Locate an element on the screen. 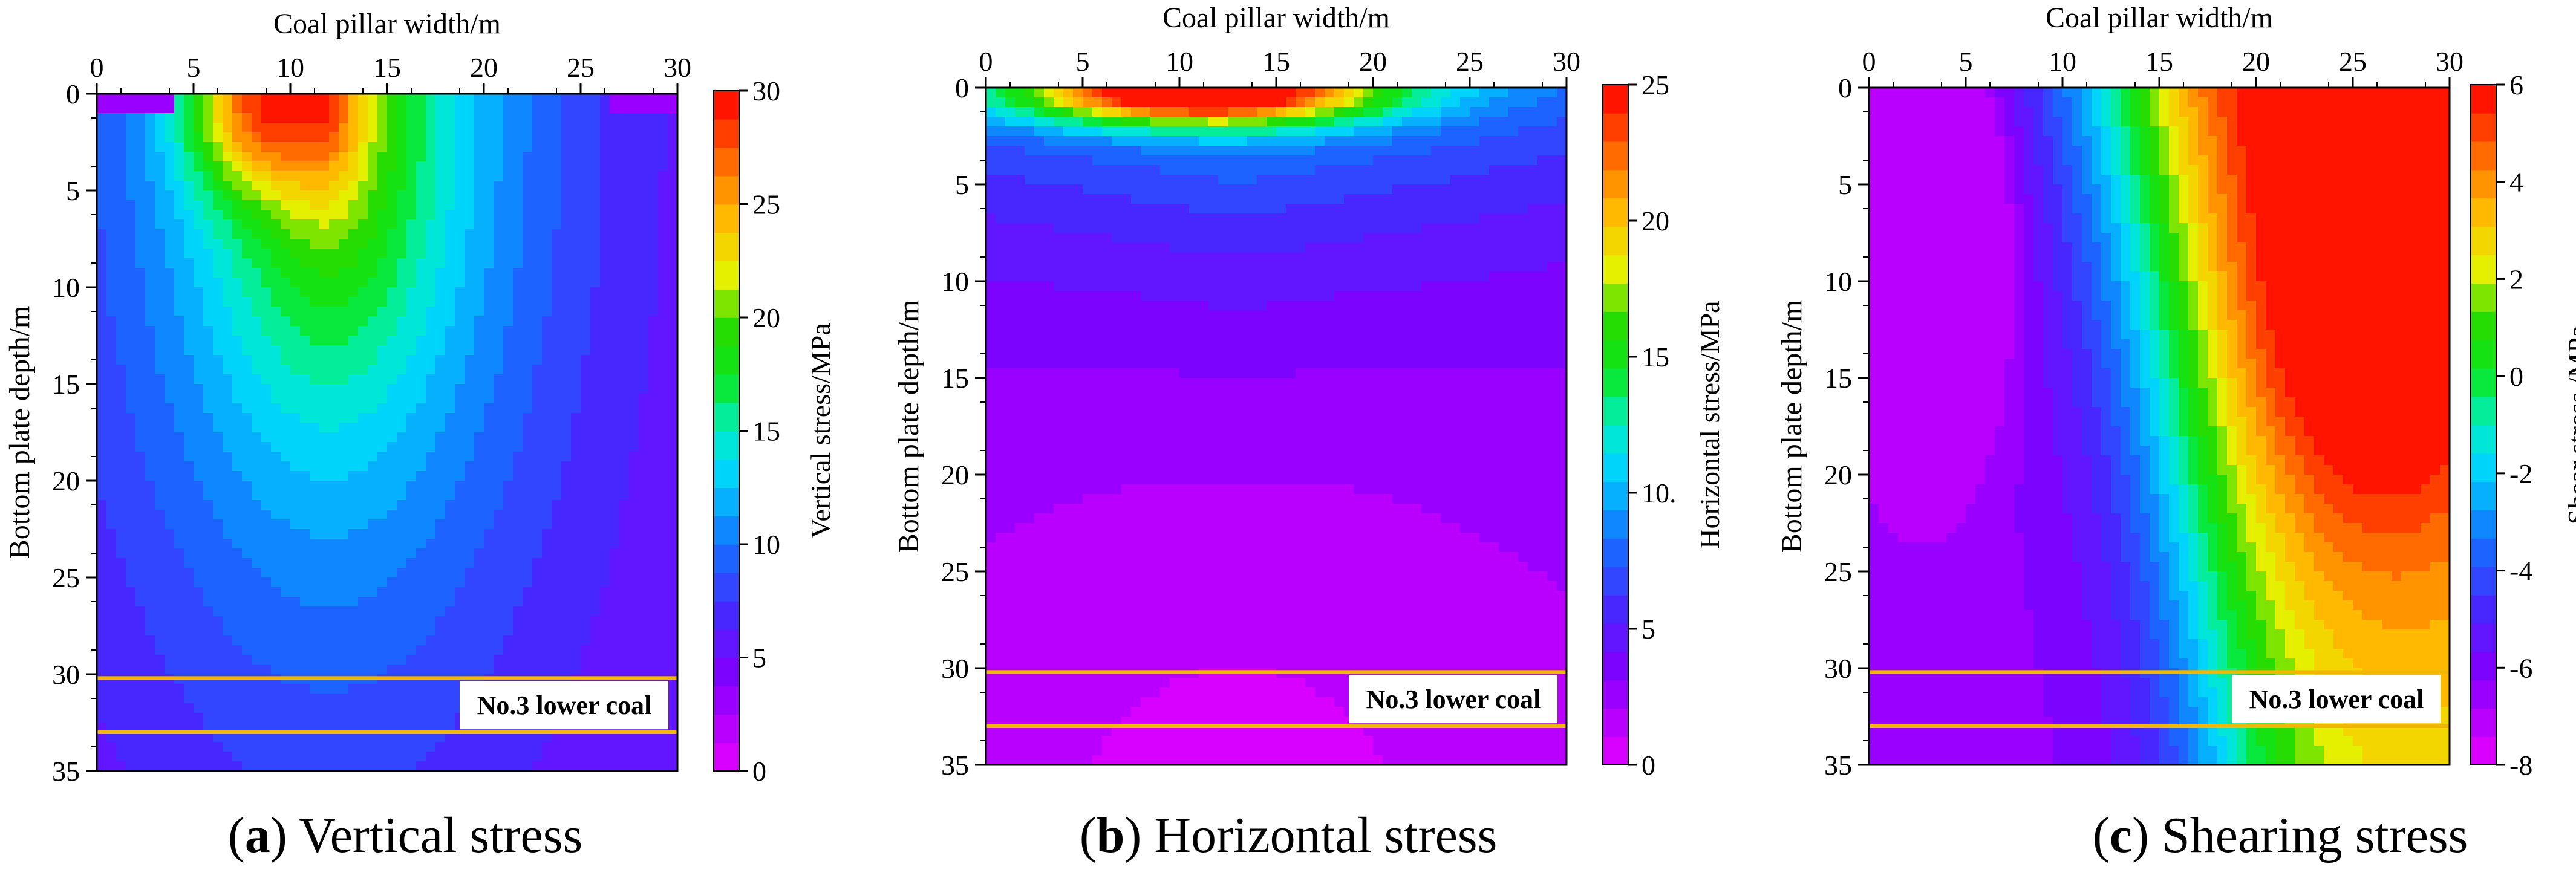 The width and height of the screenshot is (2576, 884). colorbar-tick-label: 10. is located at coordinates (1659, 493).